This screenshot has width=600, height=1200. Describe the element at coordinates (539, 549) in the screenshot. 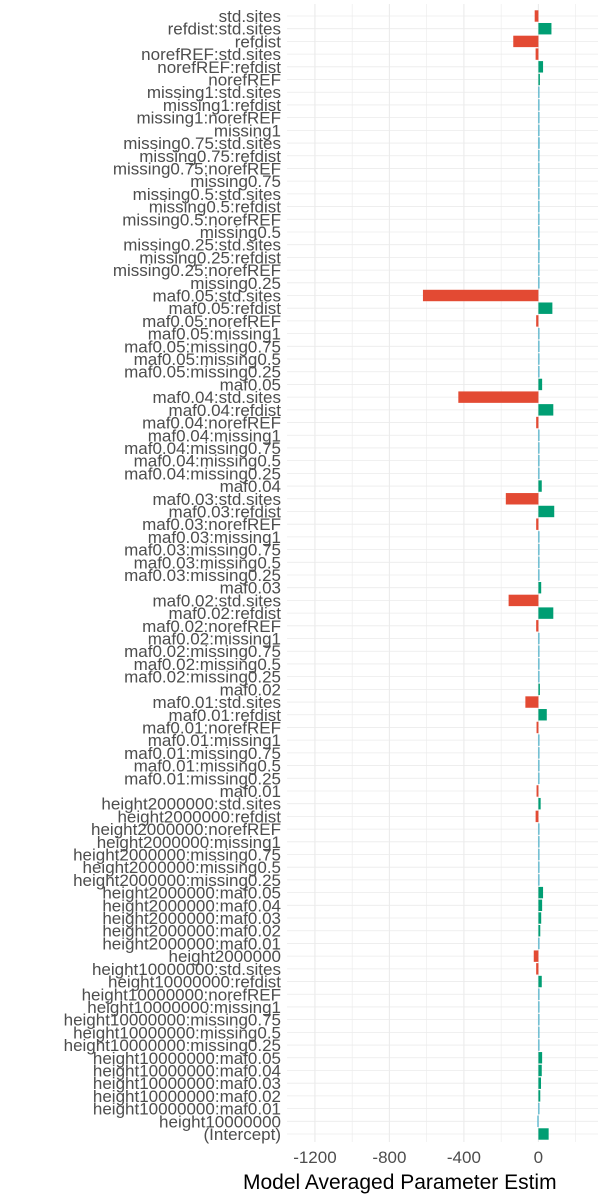

I see `bar-maf0.03:missing0.75` at that location.